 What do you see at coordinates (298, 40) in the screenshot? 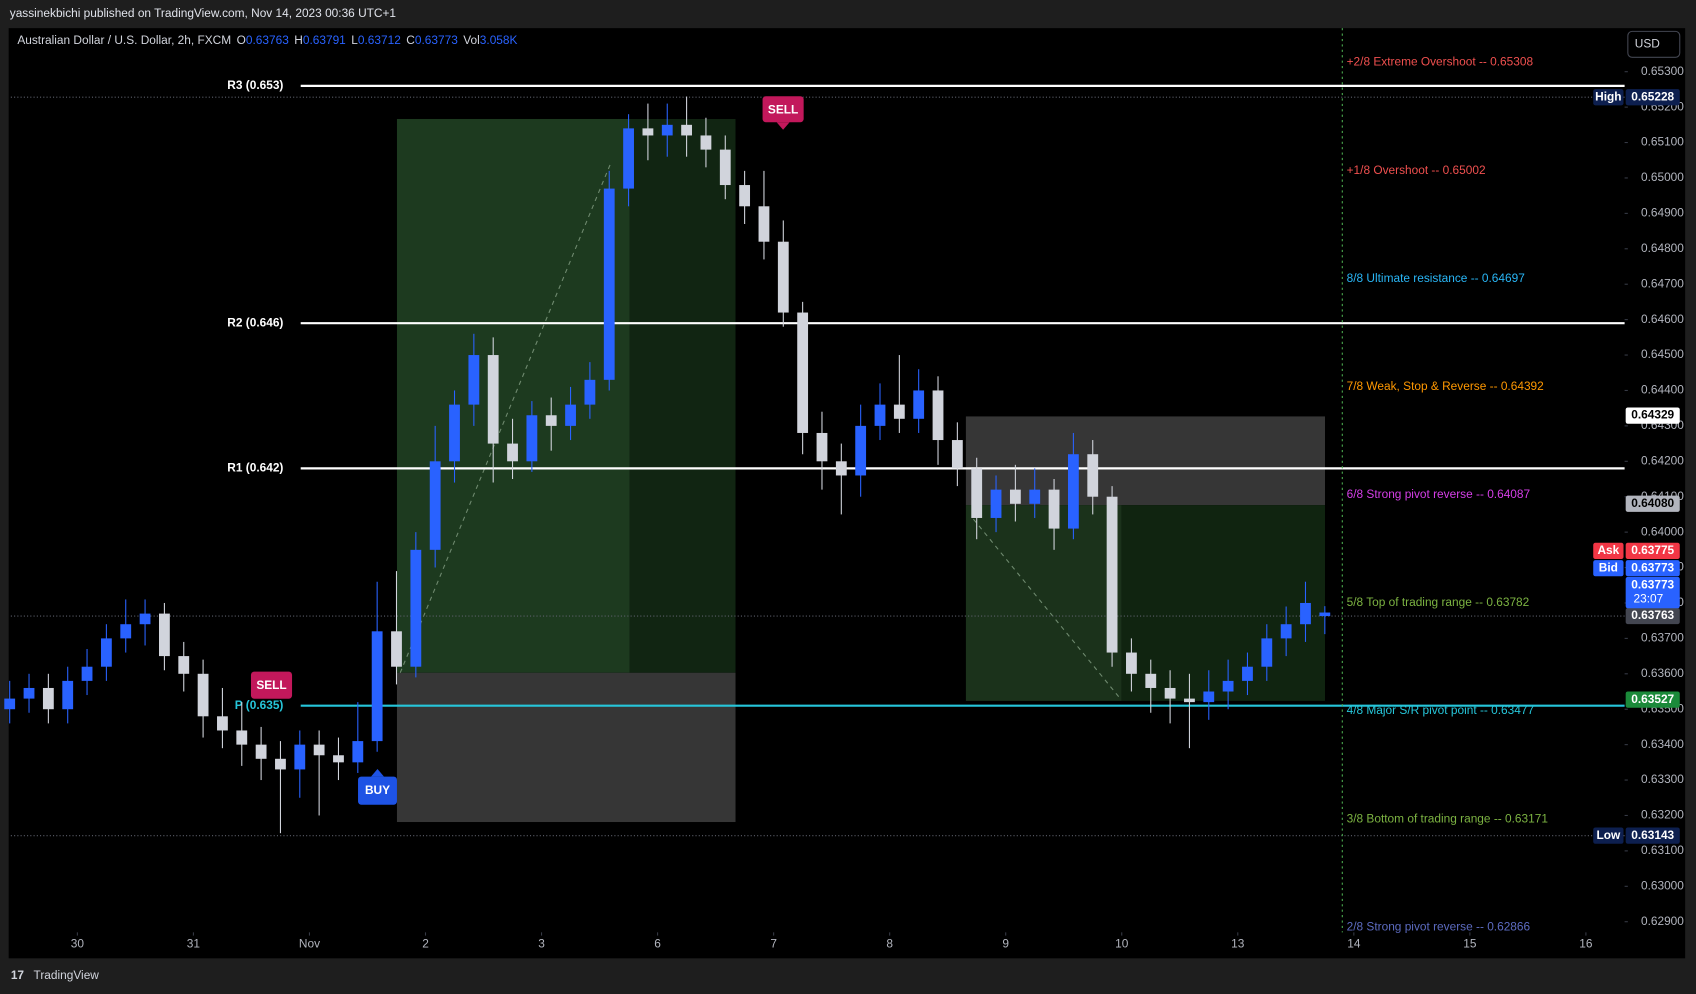
I see `legend-key: H` at bounding box center [298, 40].